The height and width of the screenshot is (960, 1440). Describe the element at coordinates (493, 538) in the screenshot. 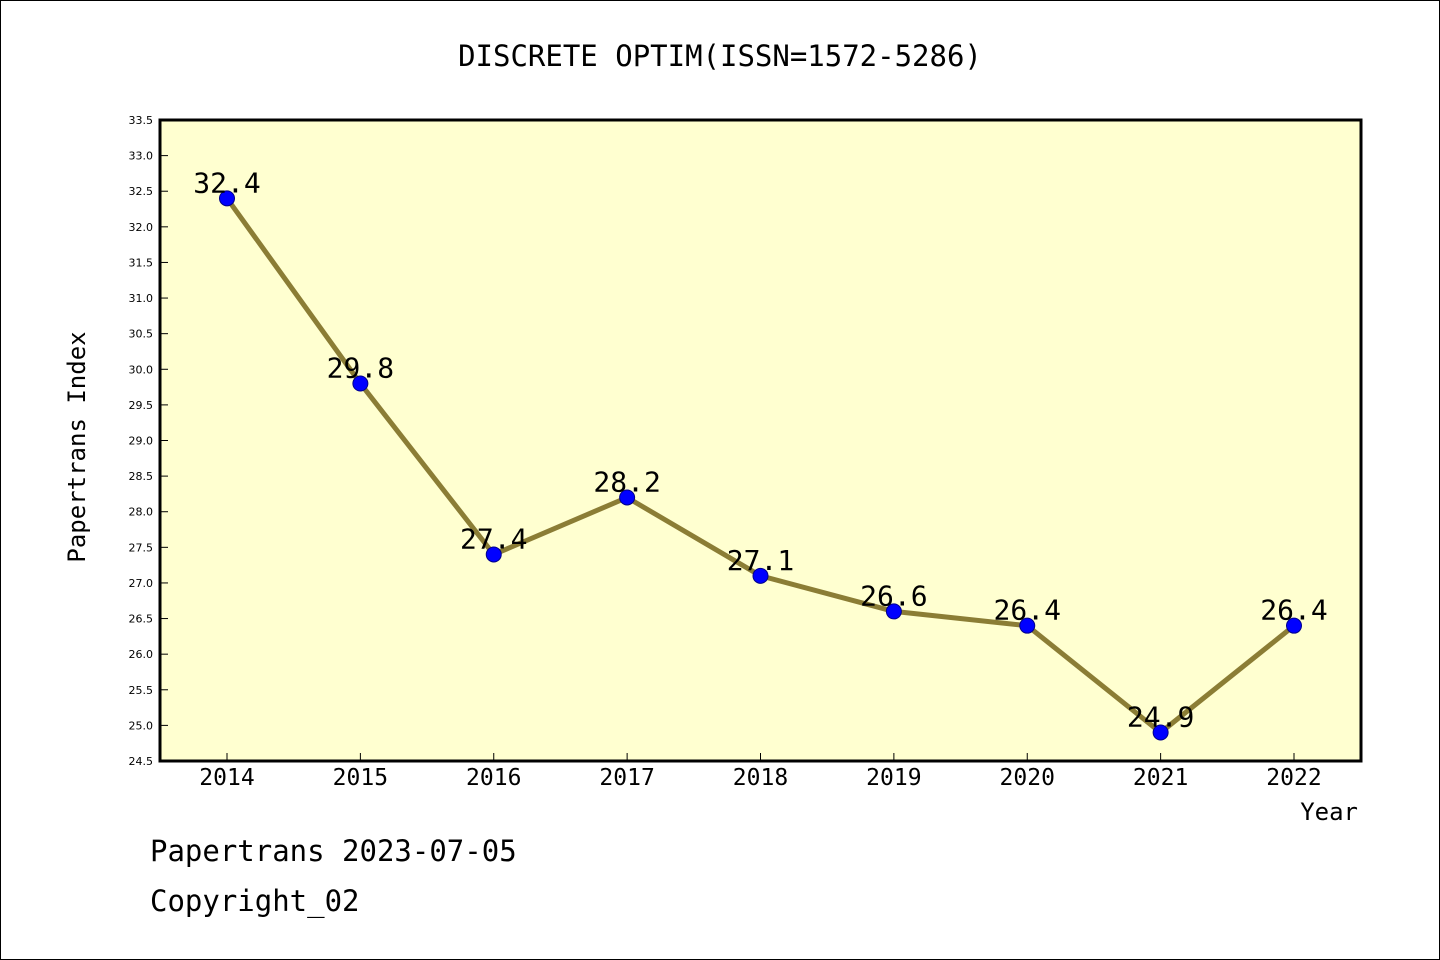

I see `data-label: 27.4` at that location.